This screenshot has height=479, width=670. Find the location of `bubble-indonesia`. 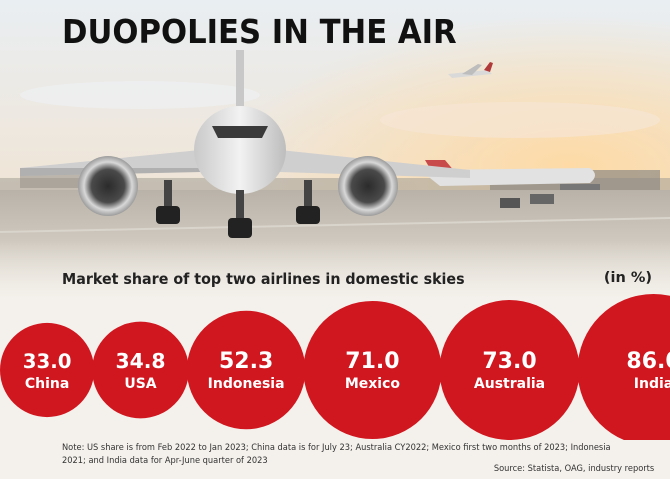

bubble-indonesia is located at coordinates (246, 370).